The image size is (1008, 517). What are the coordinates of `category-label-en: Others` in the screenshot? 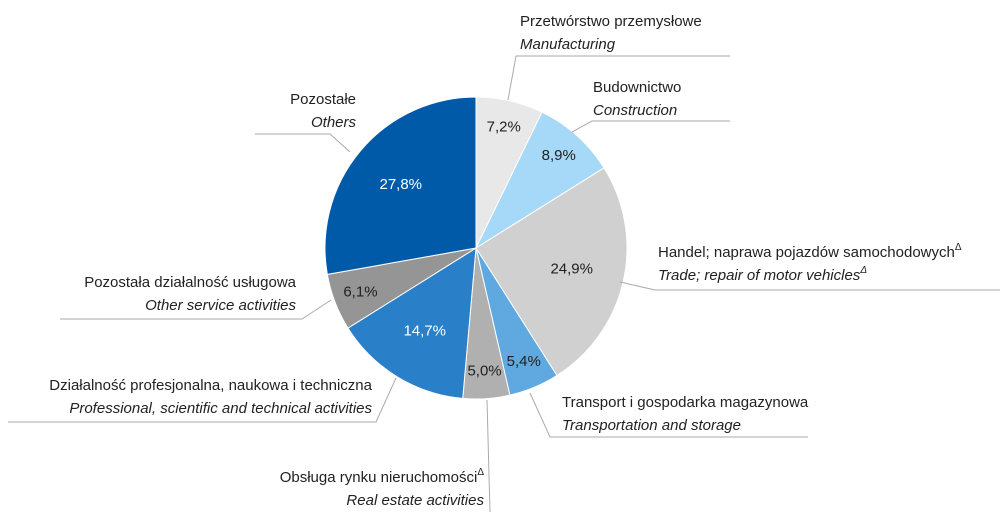 It's located at (334, 122).